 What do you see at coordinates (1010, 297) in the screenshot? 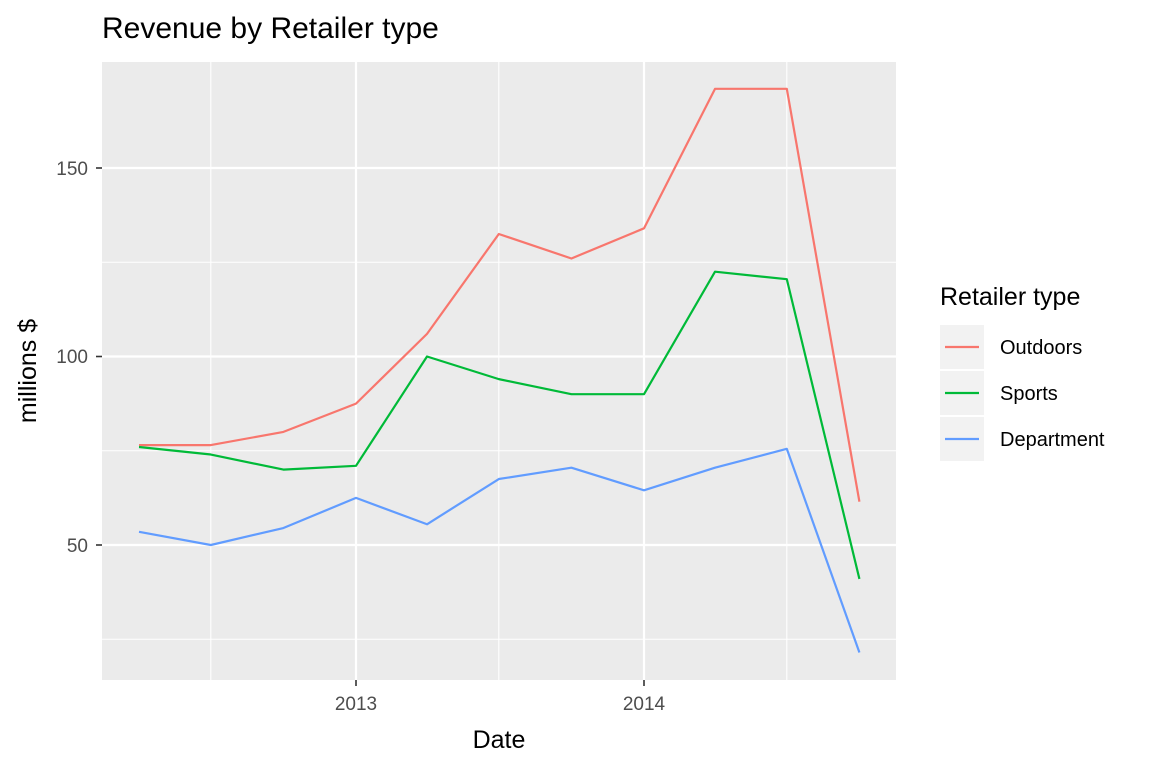
I see `legend-title: Retailer type` at bounding box center [1010, 297].